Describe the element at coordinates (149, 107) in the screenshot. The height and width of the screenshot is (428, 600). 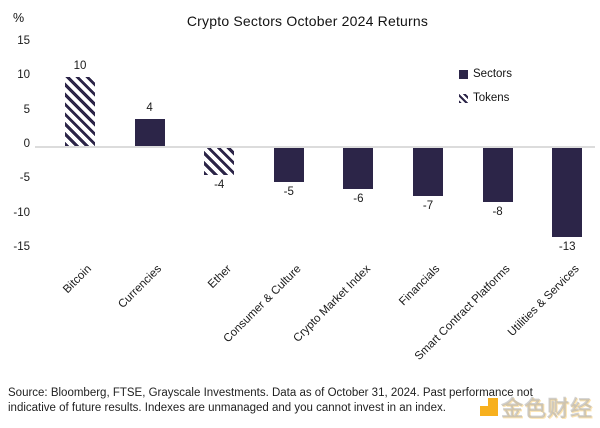
I see `bar-value-label: 4` at that location.